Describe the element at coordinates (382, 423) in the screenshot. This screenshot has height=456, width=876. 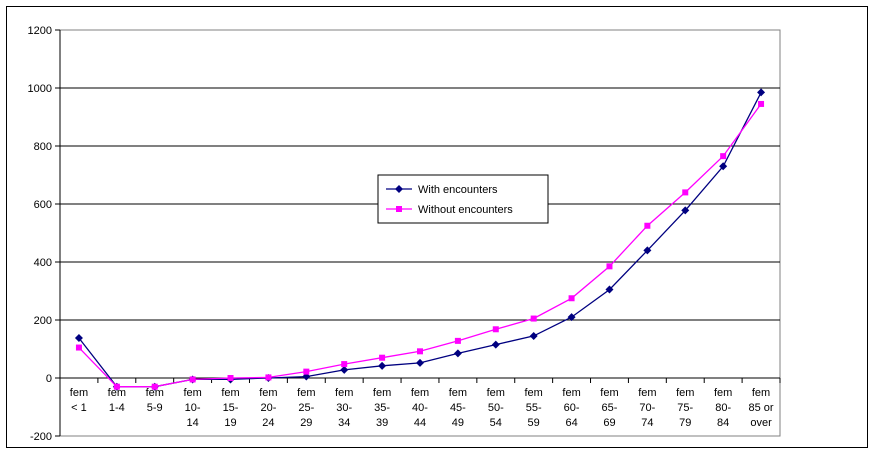
I see `x-tick-label: 39` at that location.